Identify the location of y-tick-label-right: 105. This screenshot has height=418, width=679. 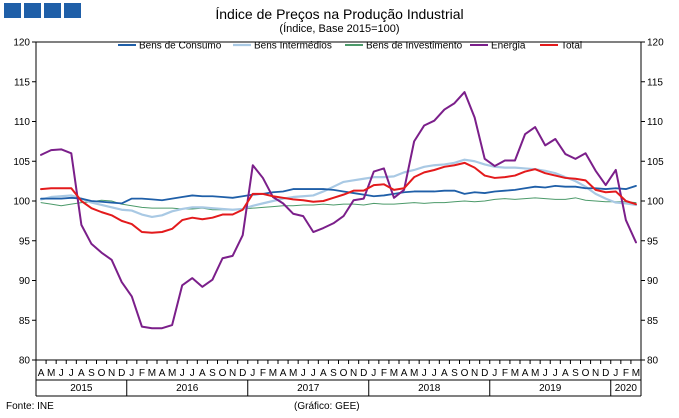
(655, 162).